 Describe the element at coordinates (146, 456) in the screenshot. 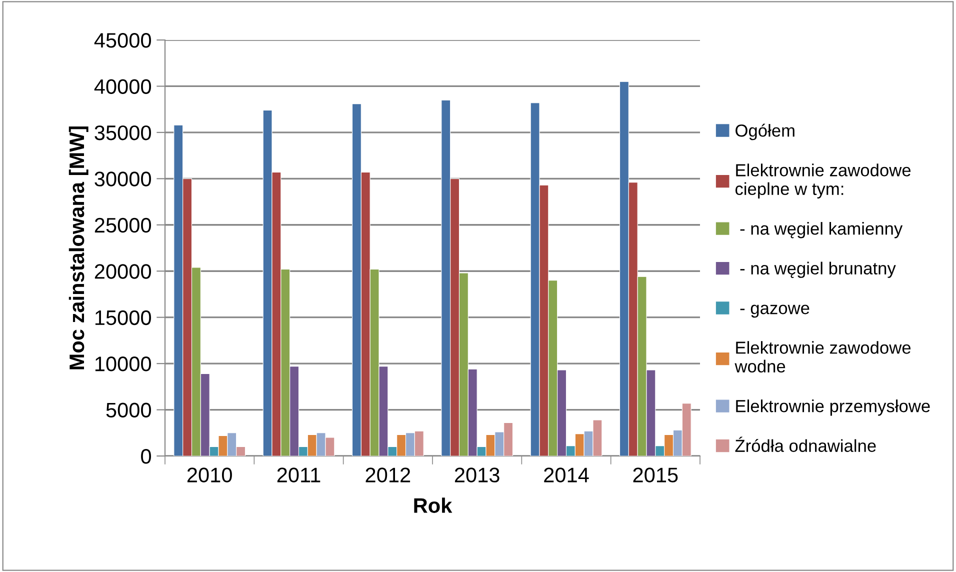

I see `y-tick-label: 0` at that location.